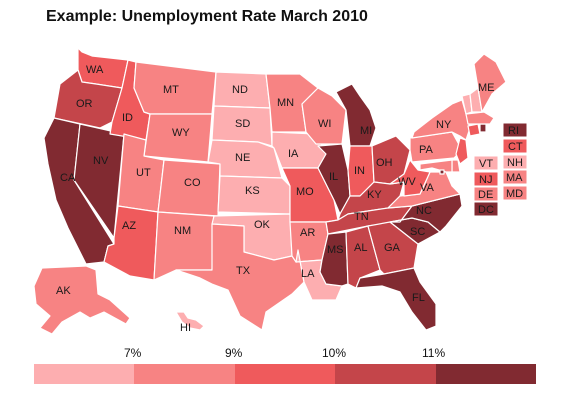  Describe the element at coordinates (335, 250) in the screenshot. I see `label-MS: MS` at that location.